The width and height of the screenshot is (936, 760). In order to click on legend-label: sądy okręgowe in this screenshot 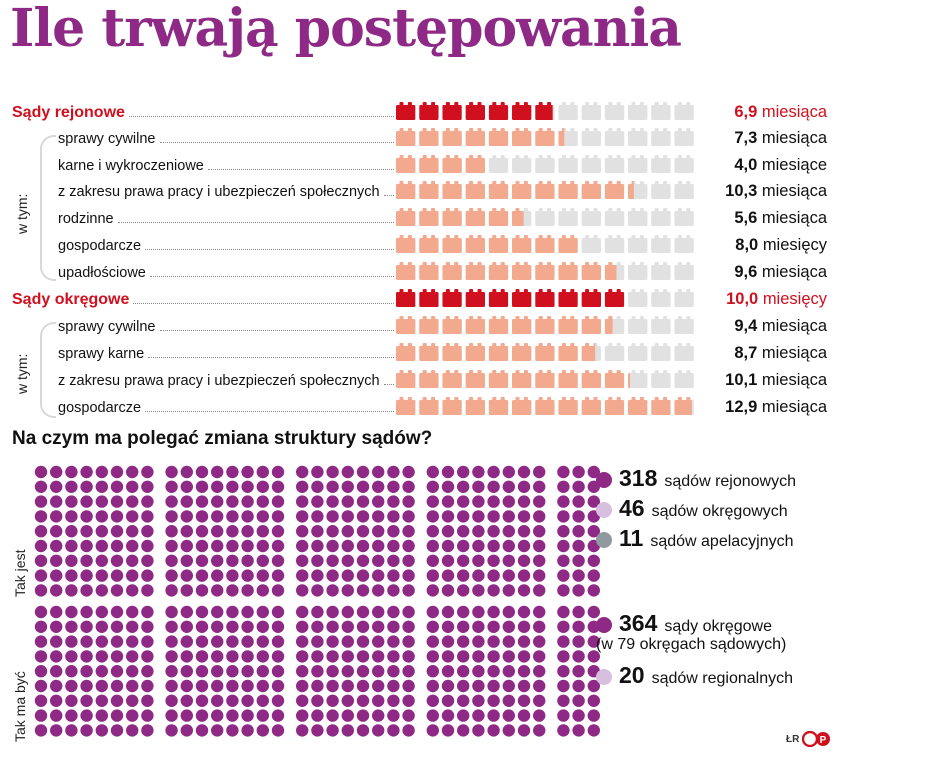, I will do `click(718, 626)`.